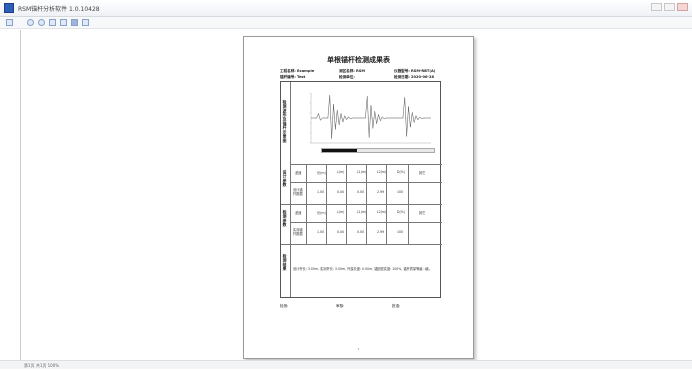 This screenshot has height=370, width=692. I want to click on maximize-button, so click(669, 7).